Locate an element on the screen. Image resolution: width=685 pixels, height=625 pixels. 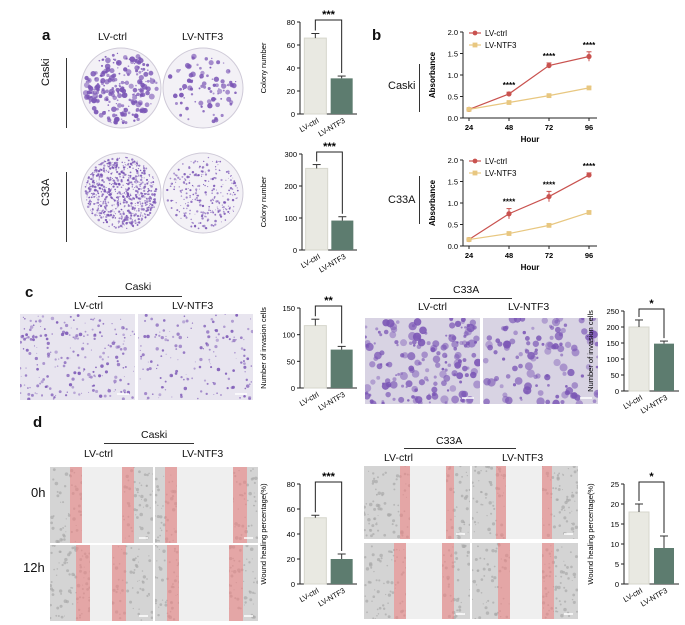
legend-marker is located at coordinates (475, 161).